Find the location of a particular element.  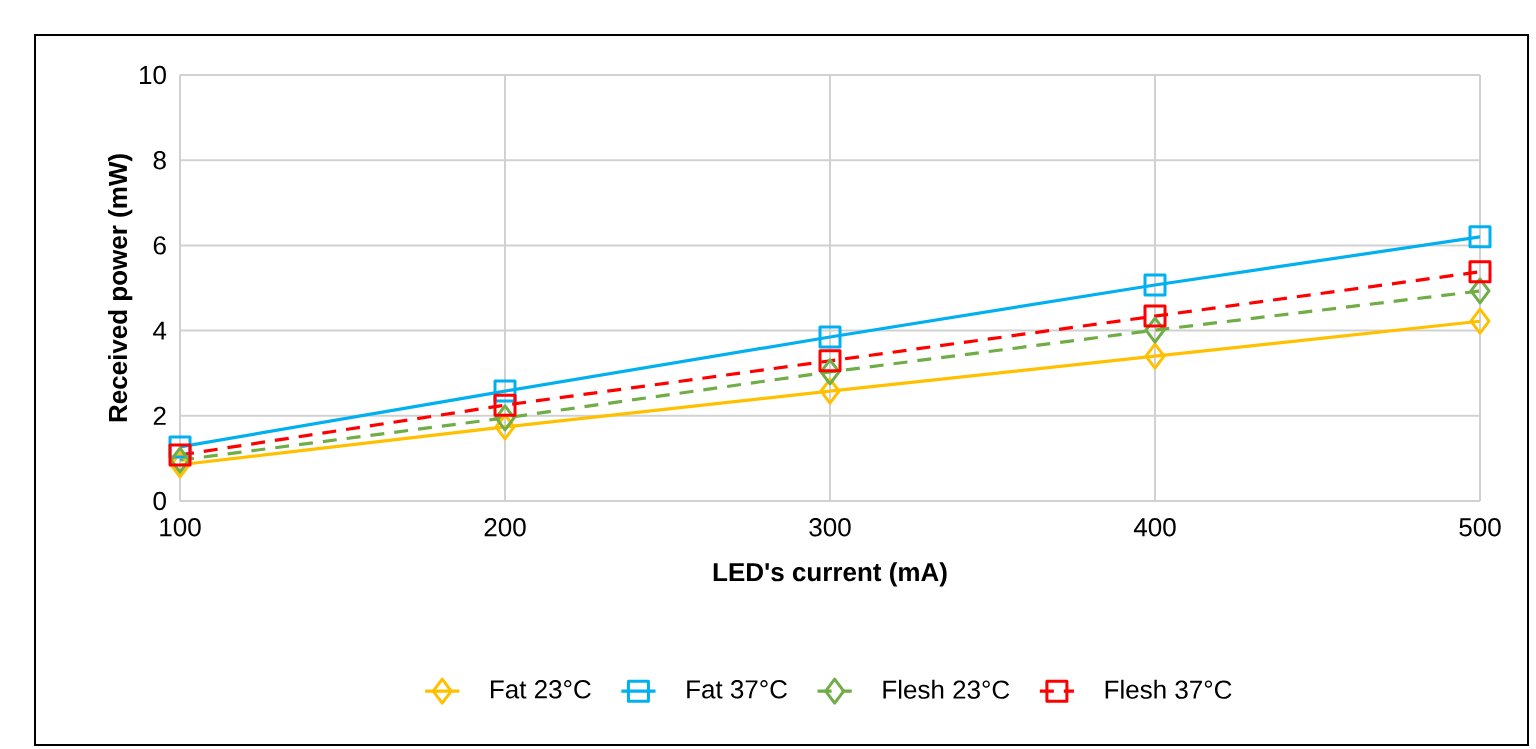

x-tick-label: 400 is located at coordinates (1154, 527).